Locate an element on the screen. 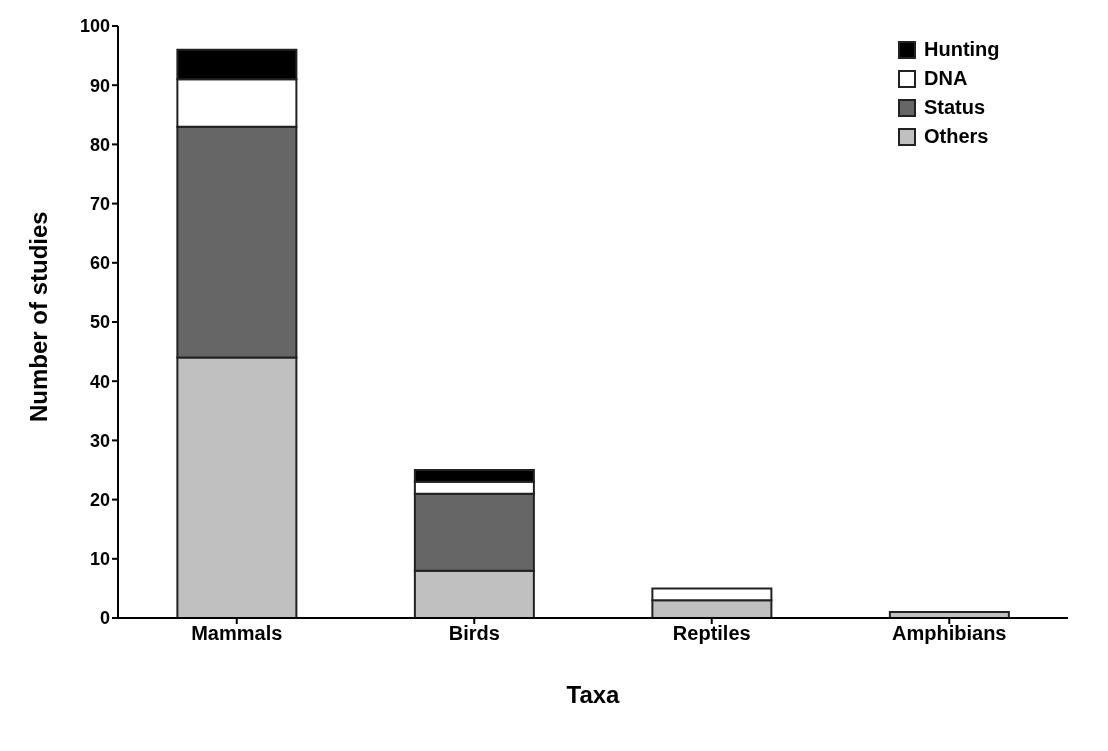 The height and width of the screenshot is (751, 1108). x-tick-label: Mammals is located at coordinates (237, 633).